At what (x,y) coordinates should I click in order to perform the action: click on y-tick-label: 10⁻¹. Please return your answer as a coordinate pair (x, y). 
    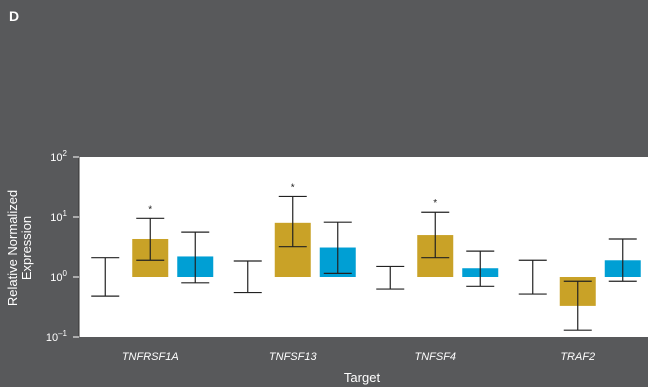
    Looking at the image, I should click on (57, 336).